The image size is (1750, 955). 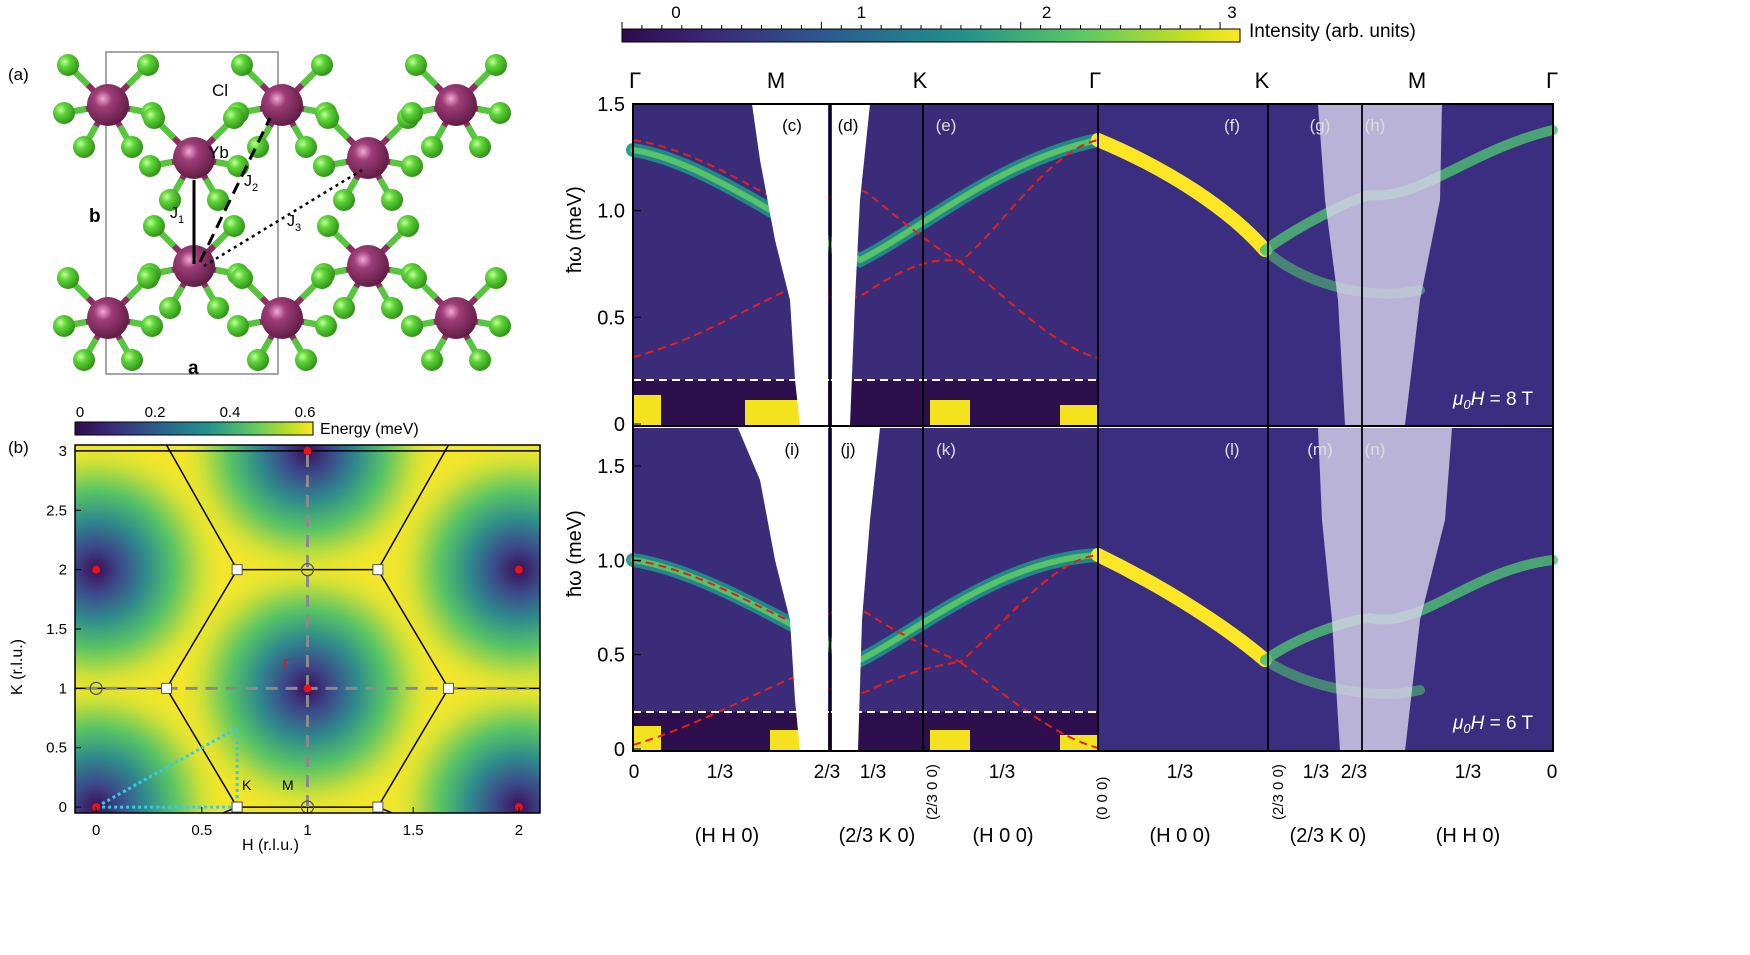 What do you see at coordinates (575, 553) in the screenshot?
I see `energy-ylabel-bottom: ħω (meV)` at bounding box center [575, 553].